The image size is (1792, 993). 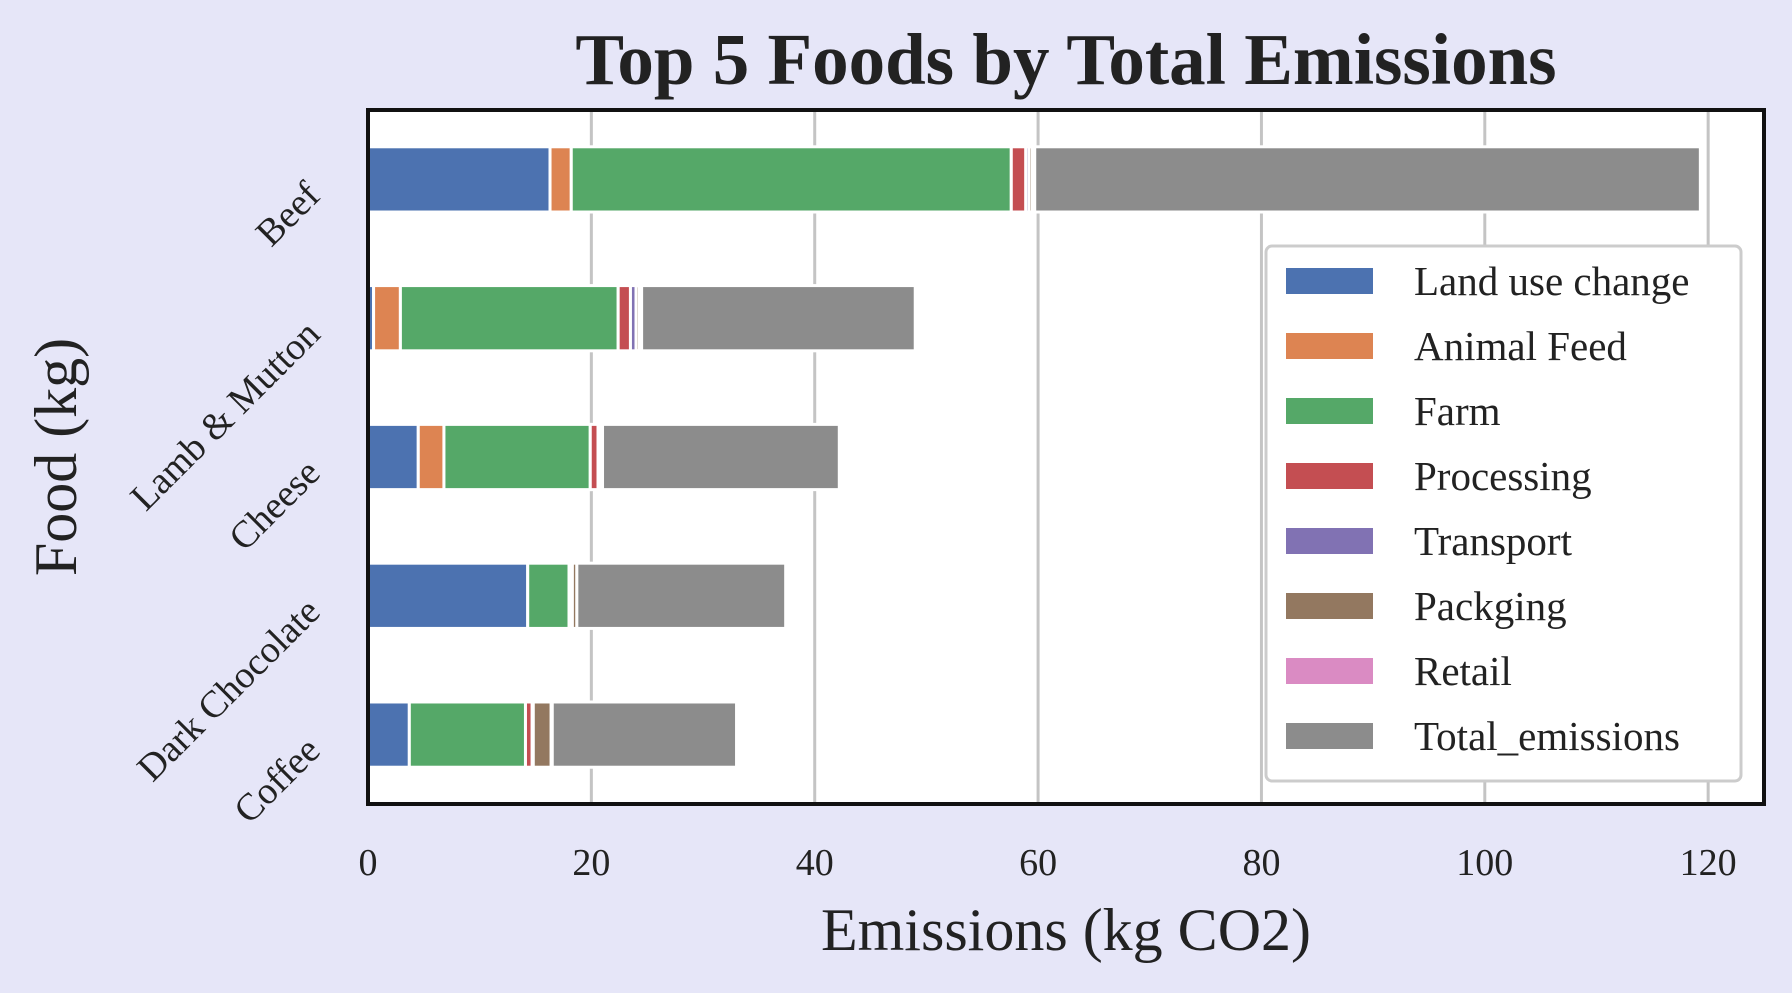 What do you see at coordinates (1547, 736) in the screenshot?
I see `legend-label-total-emissions: Total_emissions` at bounding box center [1547, 736].